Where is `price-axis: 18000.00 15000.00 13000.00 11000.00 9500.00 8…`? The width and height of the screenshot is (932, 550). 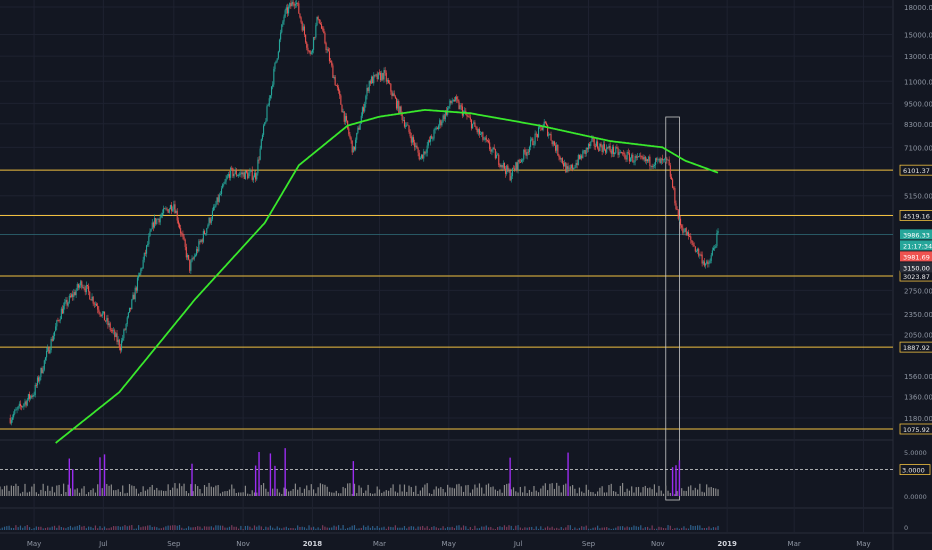 price-axis: 18000.00 15000.00 13000.00 11000.00 9500.00 8… is located at coordinates (915, 268).